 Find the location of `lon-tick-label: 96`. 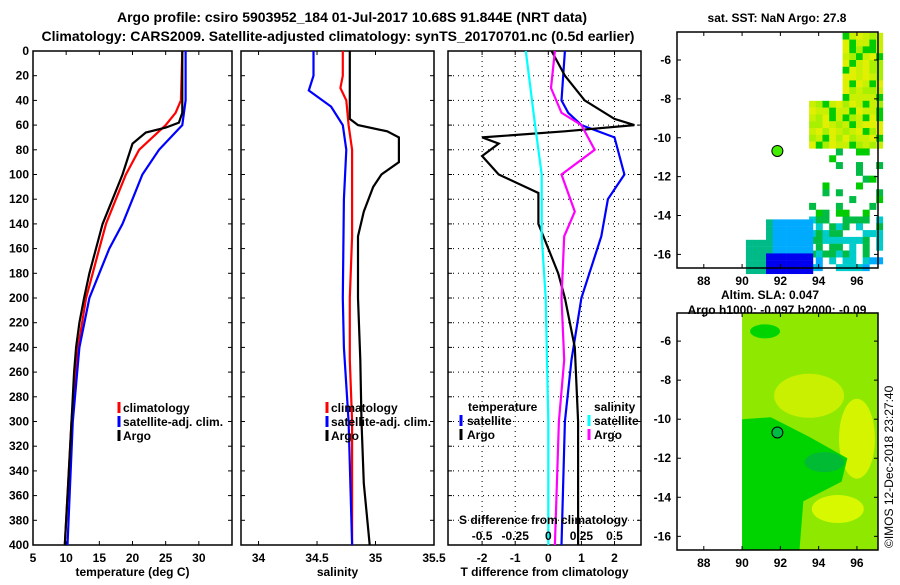

lon-tick-label: 96 is located at coordinates (857, 281).